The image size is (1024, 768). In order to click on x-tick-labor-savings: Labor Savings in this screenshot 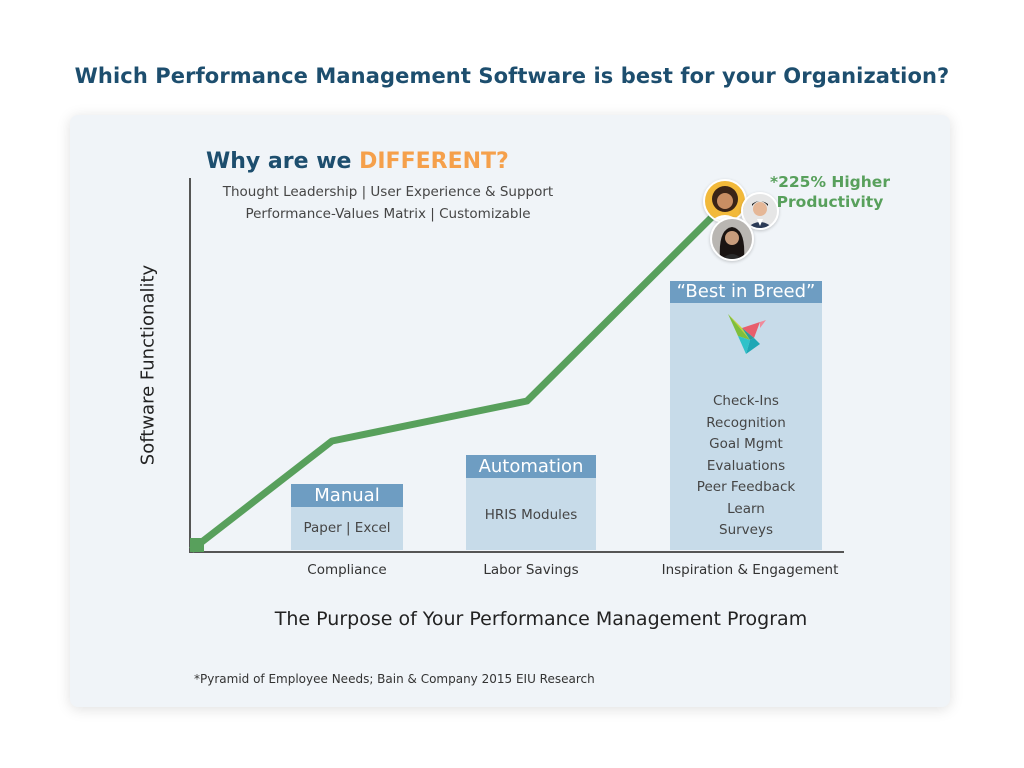, I will do `click(531, 570)`.